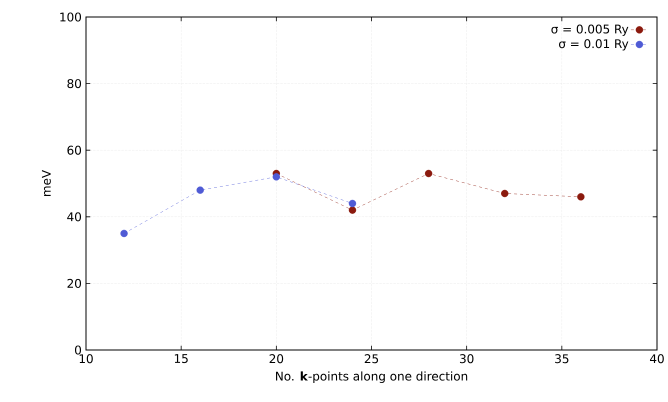 The image size is (668, 402). What do you see at coordinates (372, 377) in the screenshot?
I see `x-axis-title: No. k-points along one direction` at bounding box center [372, 377].